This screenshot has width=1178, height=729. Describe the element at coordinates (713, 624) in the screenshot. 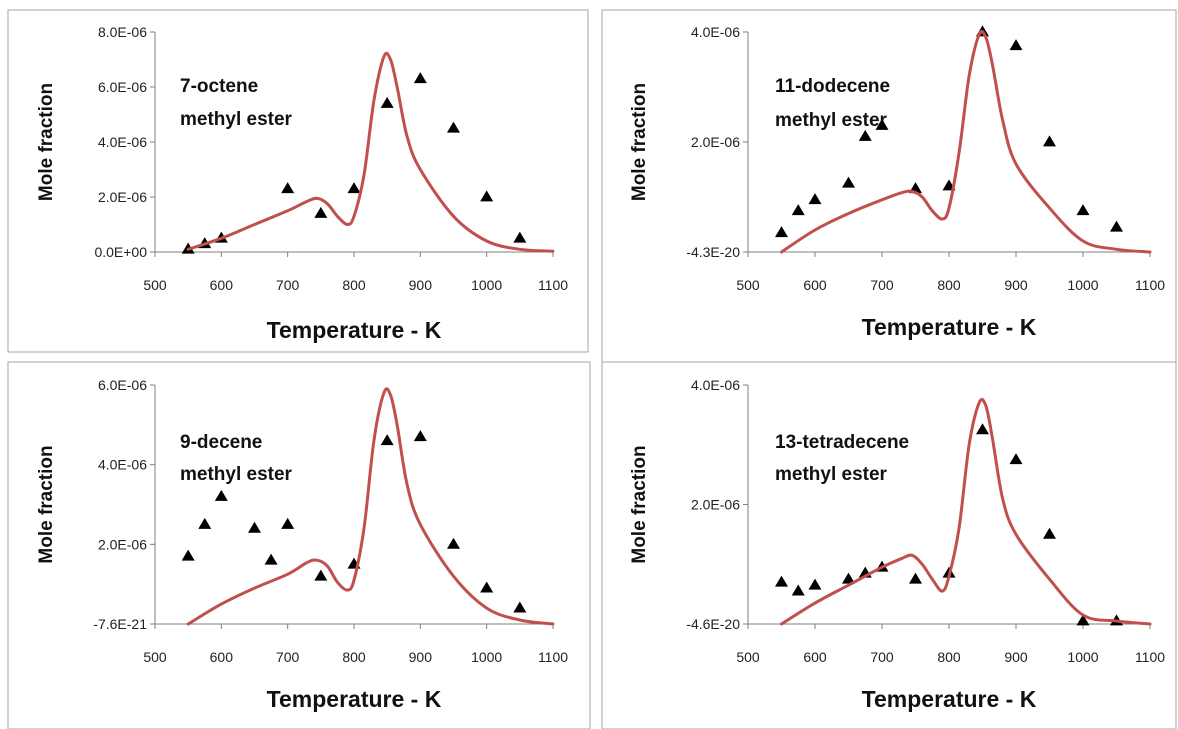

I see `y-tick-label: -4.6E-20` at that location.